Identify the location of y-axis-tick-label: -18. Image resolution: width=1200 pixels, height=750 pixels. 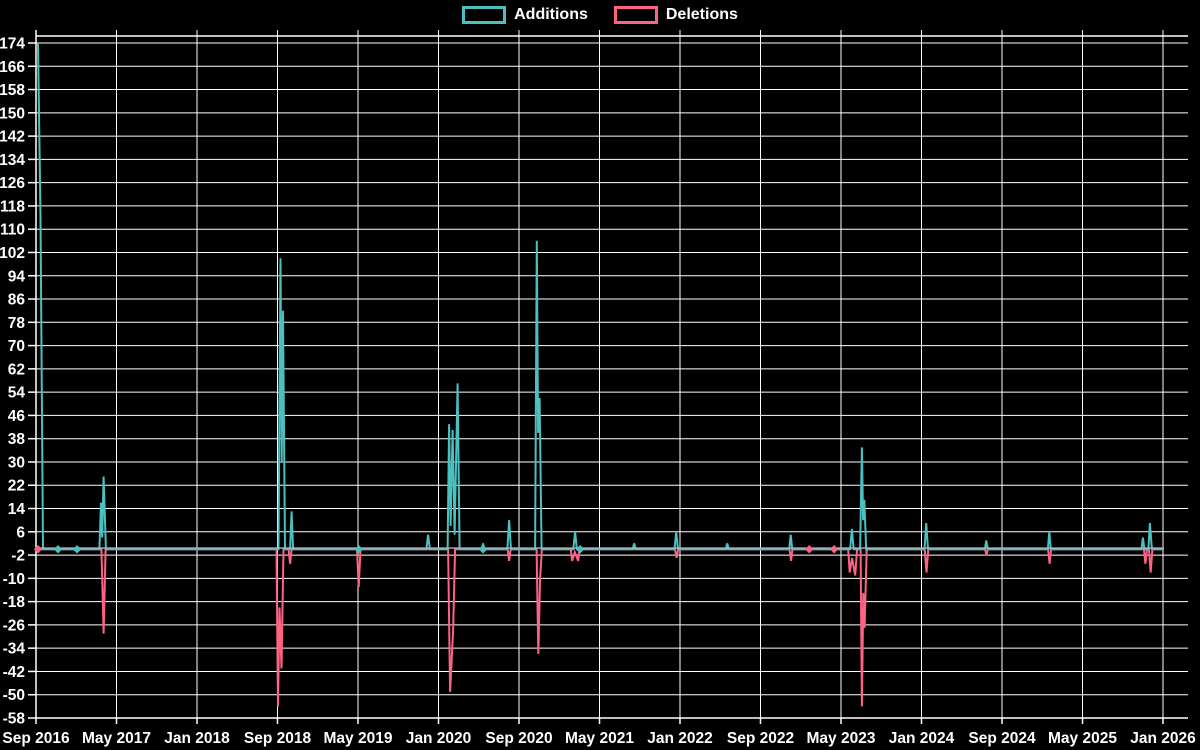
(14, 602).